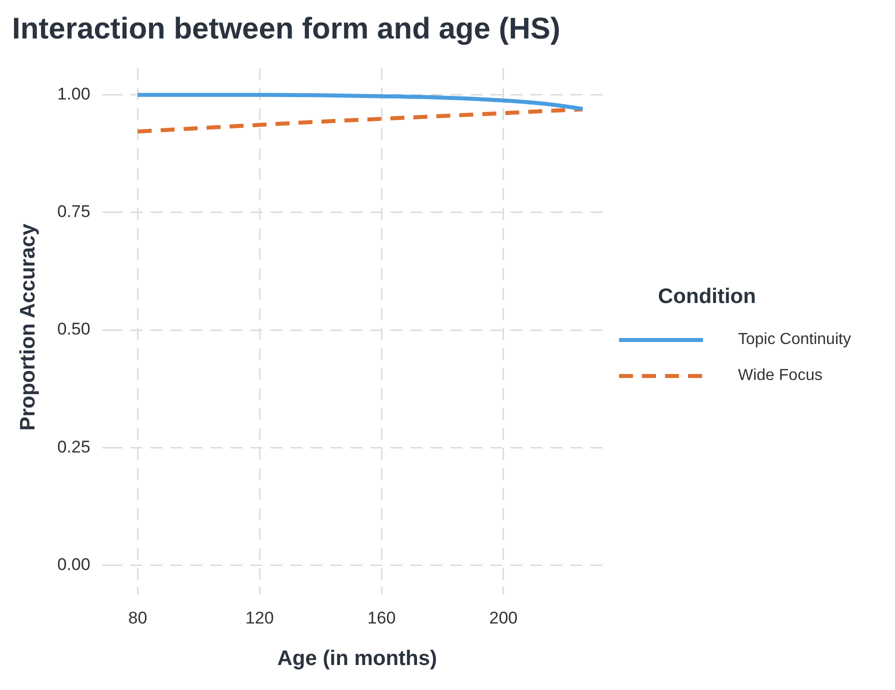 This screenshot has height=690, width=895. Describe the element at coordinates (503, 618) in the screenshot. I see `x-tick-label: 200` at that location.